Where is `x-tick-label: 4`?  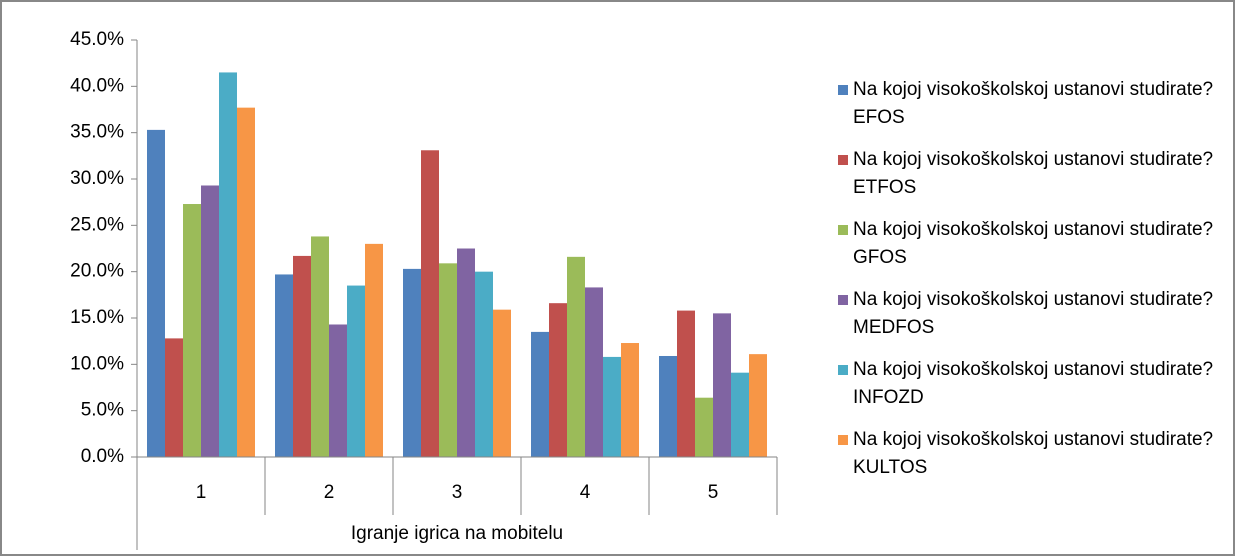 x-tick-label: 4 is located at coordinates (585, 492).